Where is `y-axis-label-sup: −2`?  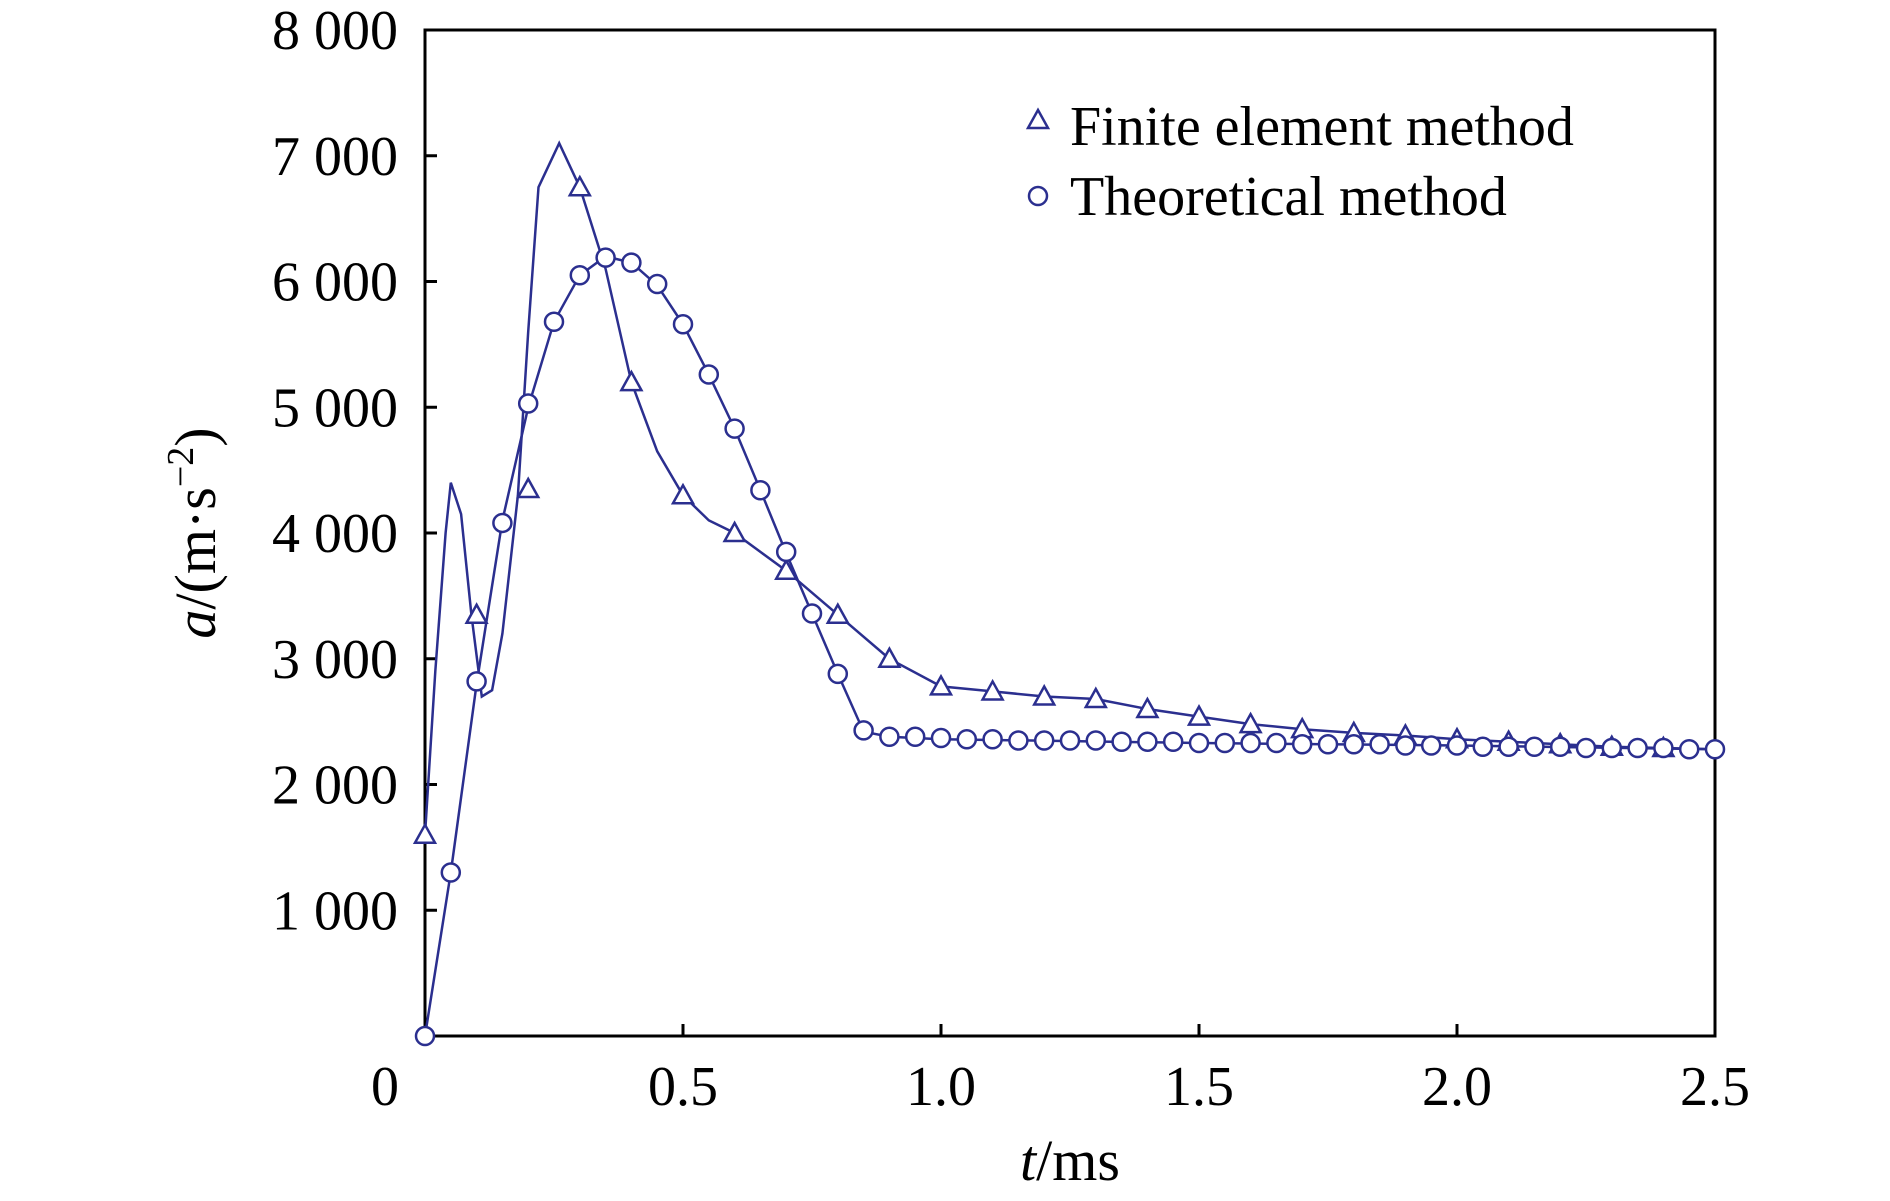
y-axis-label-sup: −2 is located at coordinates (181, 467).